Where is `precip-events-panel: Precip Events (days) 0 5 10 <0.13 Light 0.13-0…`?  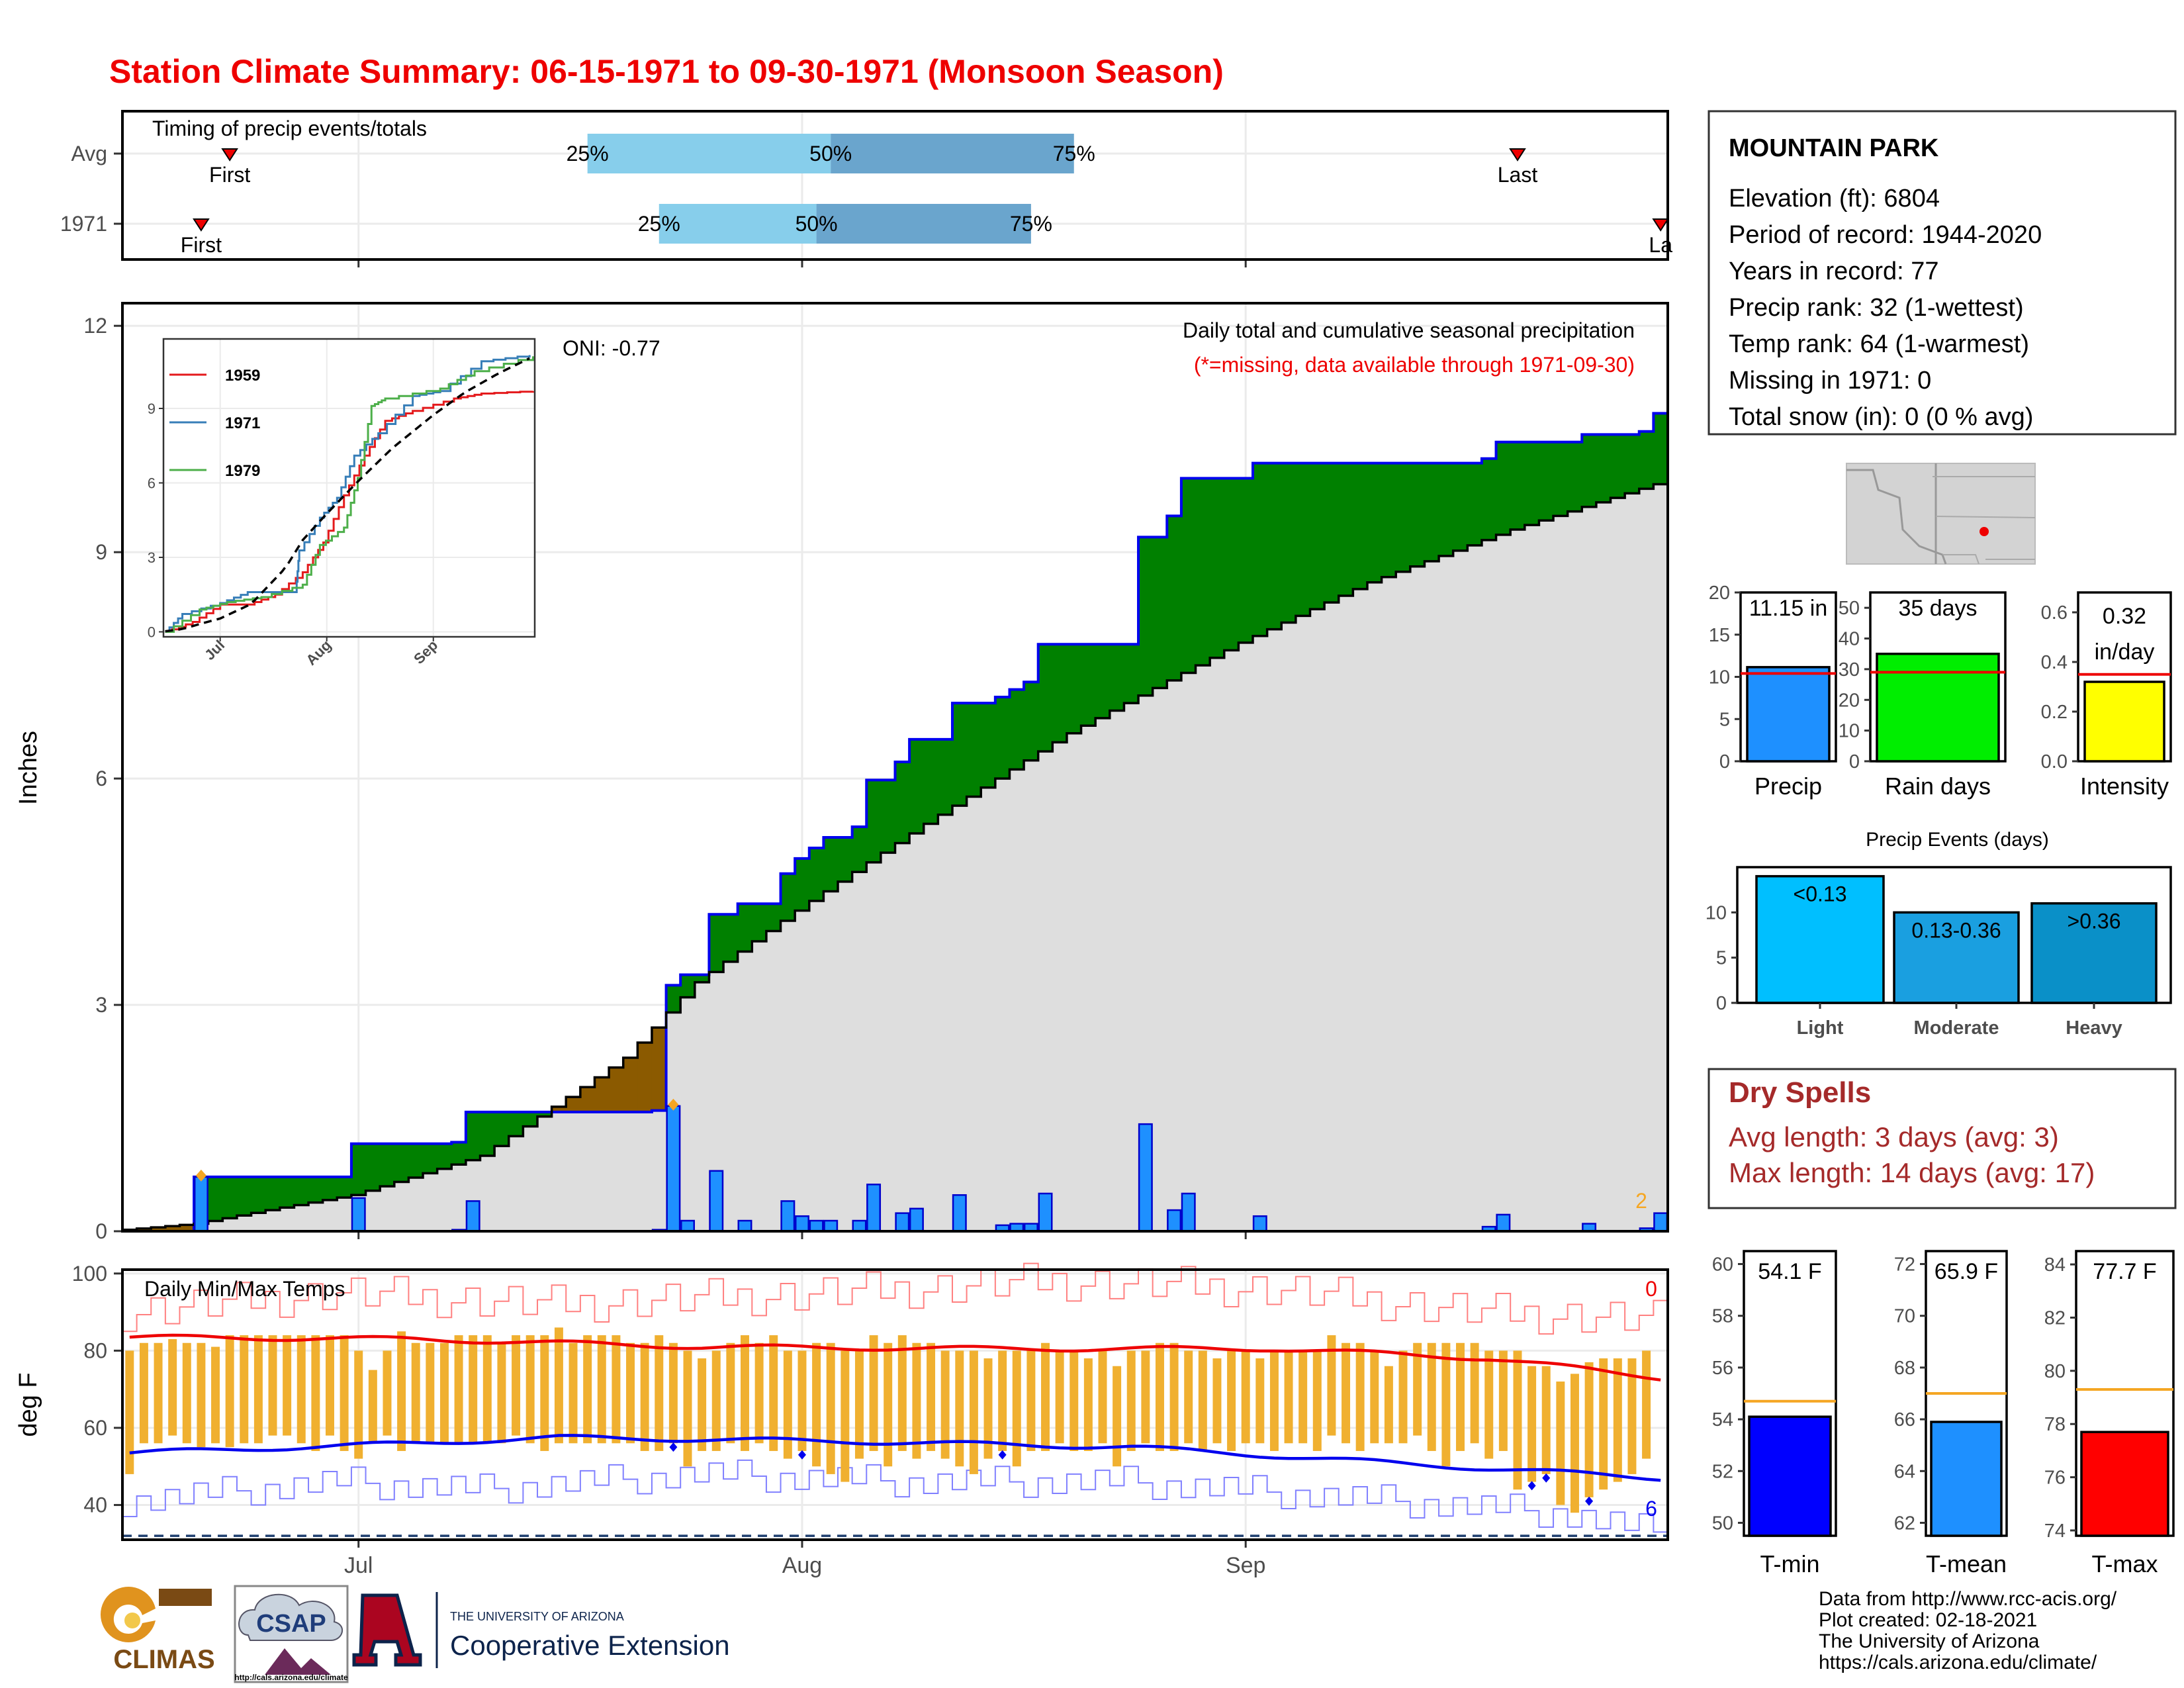
precip-events-panel: Precip Events (days) 0 5 10 <0.13 Light 0.13-0… is located at coordinates (1939, 934).